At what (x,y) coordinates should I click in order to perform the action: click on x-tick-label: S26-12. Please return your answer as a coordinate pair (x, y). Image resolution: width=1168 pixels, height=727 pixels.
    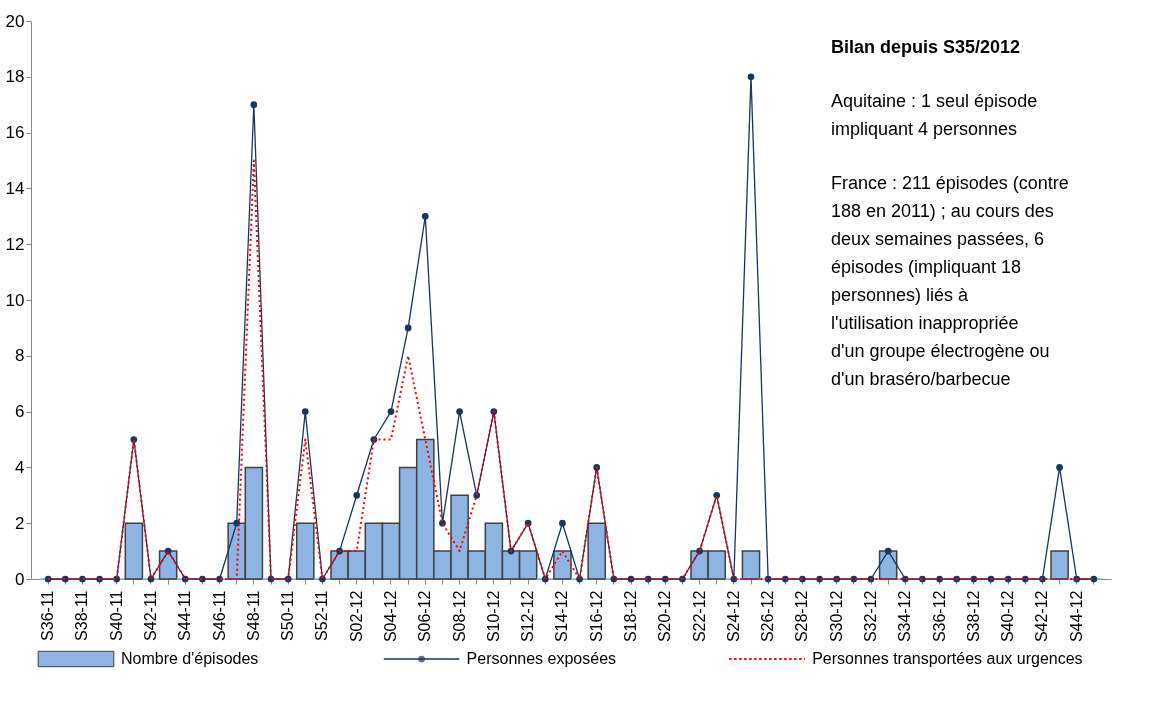
    Looking at the image, I should click on (768, 616).